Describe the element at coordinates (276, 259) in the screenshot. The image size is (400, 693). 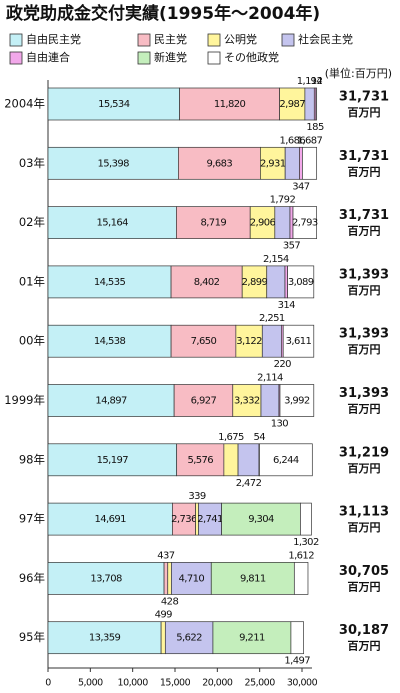
I see `value-label: 2,154` at that location.